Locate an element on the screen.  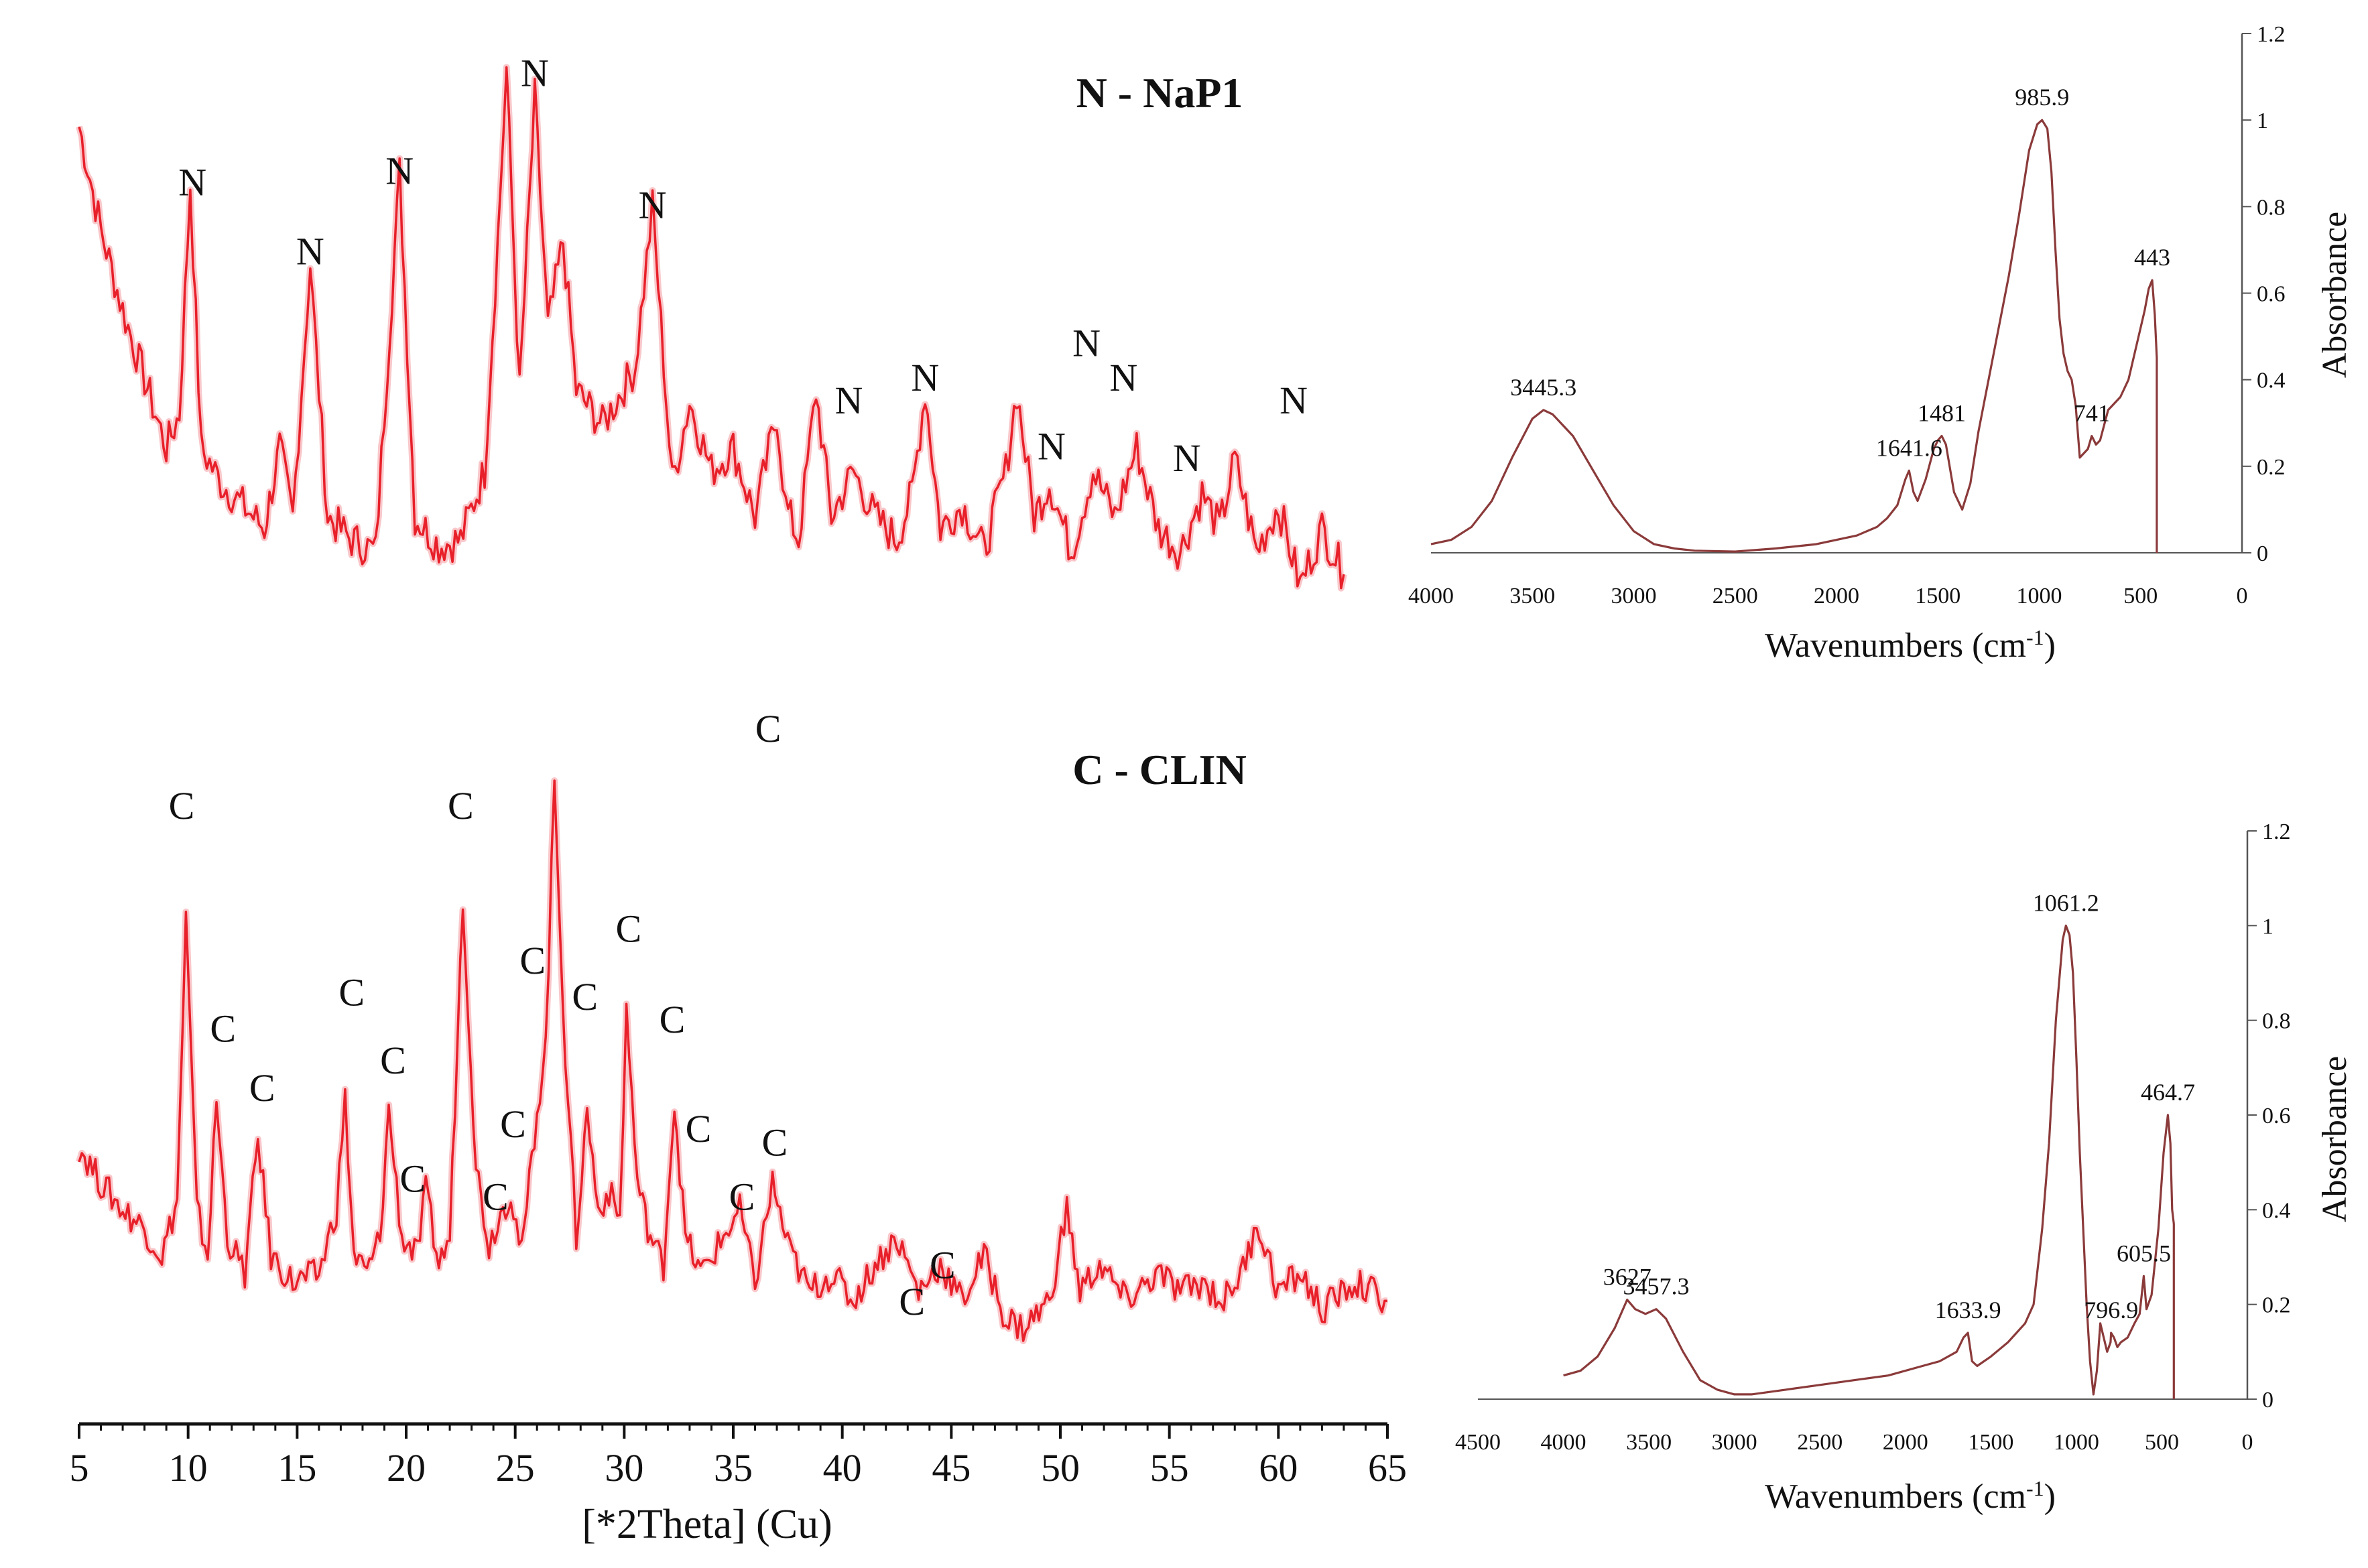
ir-napi-x-axis-label: Wavenumbers (cm-1) is located at coordinates (1910, 645).